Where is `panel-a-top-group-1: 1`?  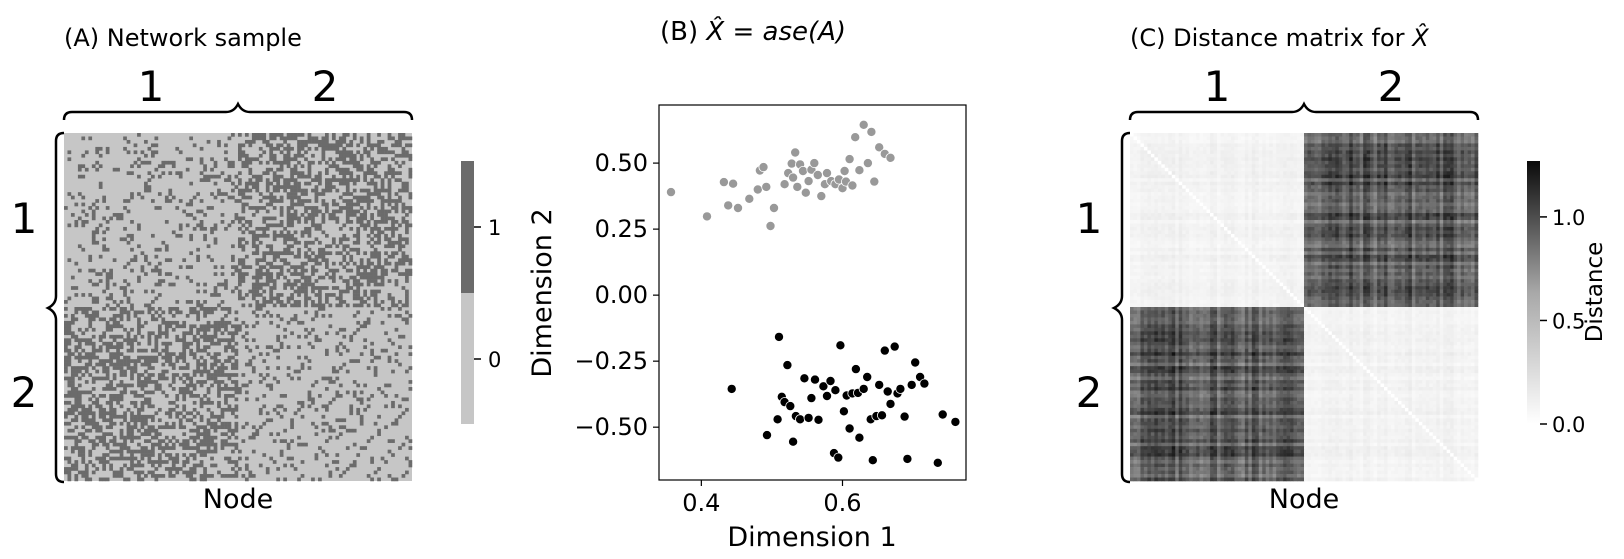
panel-a-top-group-1: 1 is located at coordinates (151, 86).